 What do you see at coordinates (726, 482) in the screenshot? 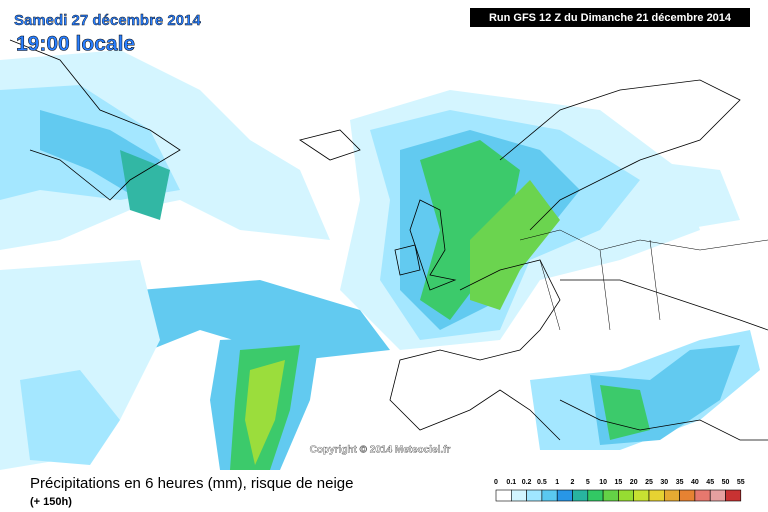
I see `legend-label: 50` at bounding box center [726, 482].